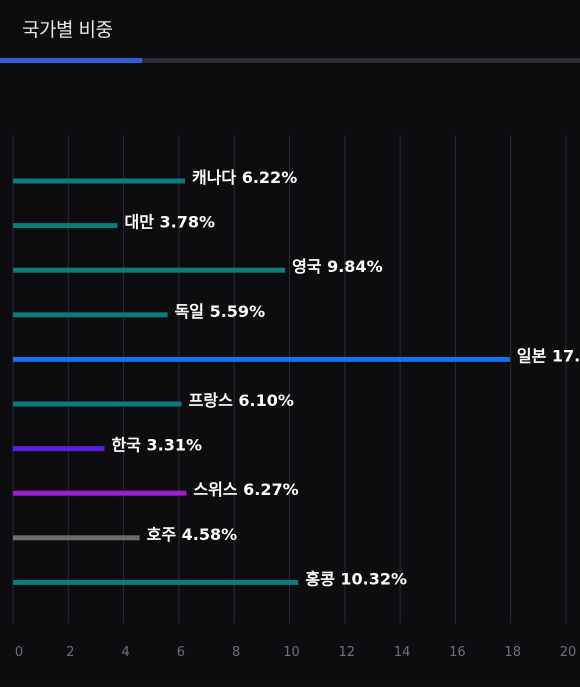 The width and height of the screenshot is (580, 687). I want to click on bar-category-1: 대만, so click(140, 222).